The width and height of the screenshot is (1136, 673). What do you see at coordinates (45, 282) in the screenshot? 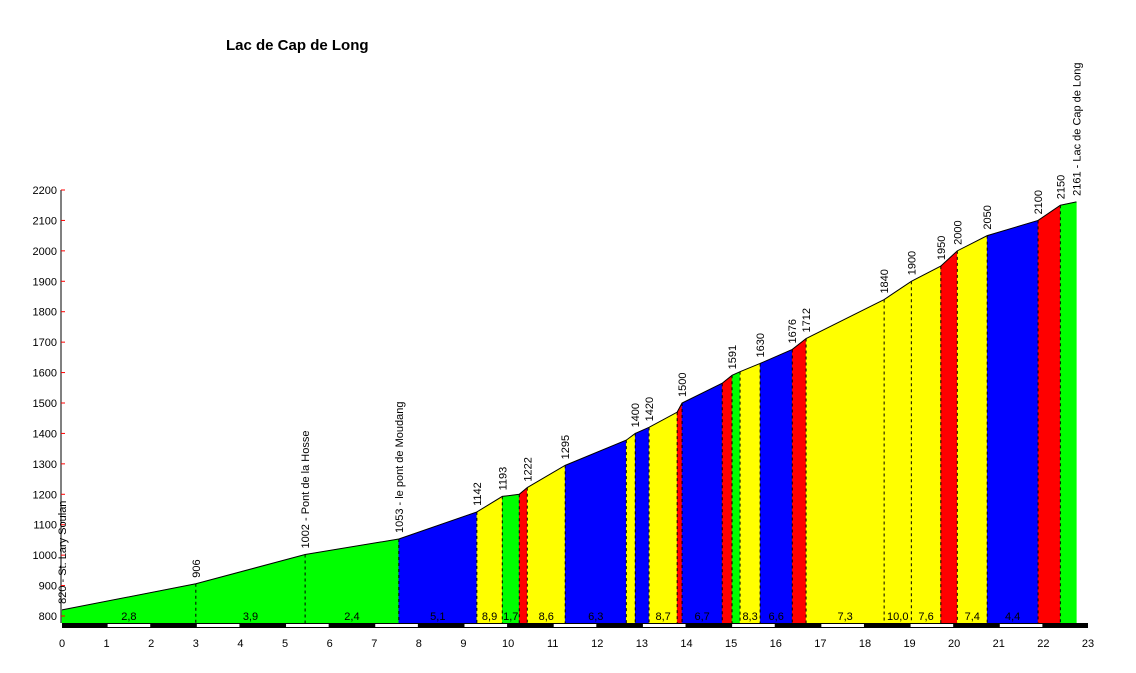
I see `y-tick-label: 1900` at bounding box center [45, 282].